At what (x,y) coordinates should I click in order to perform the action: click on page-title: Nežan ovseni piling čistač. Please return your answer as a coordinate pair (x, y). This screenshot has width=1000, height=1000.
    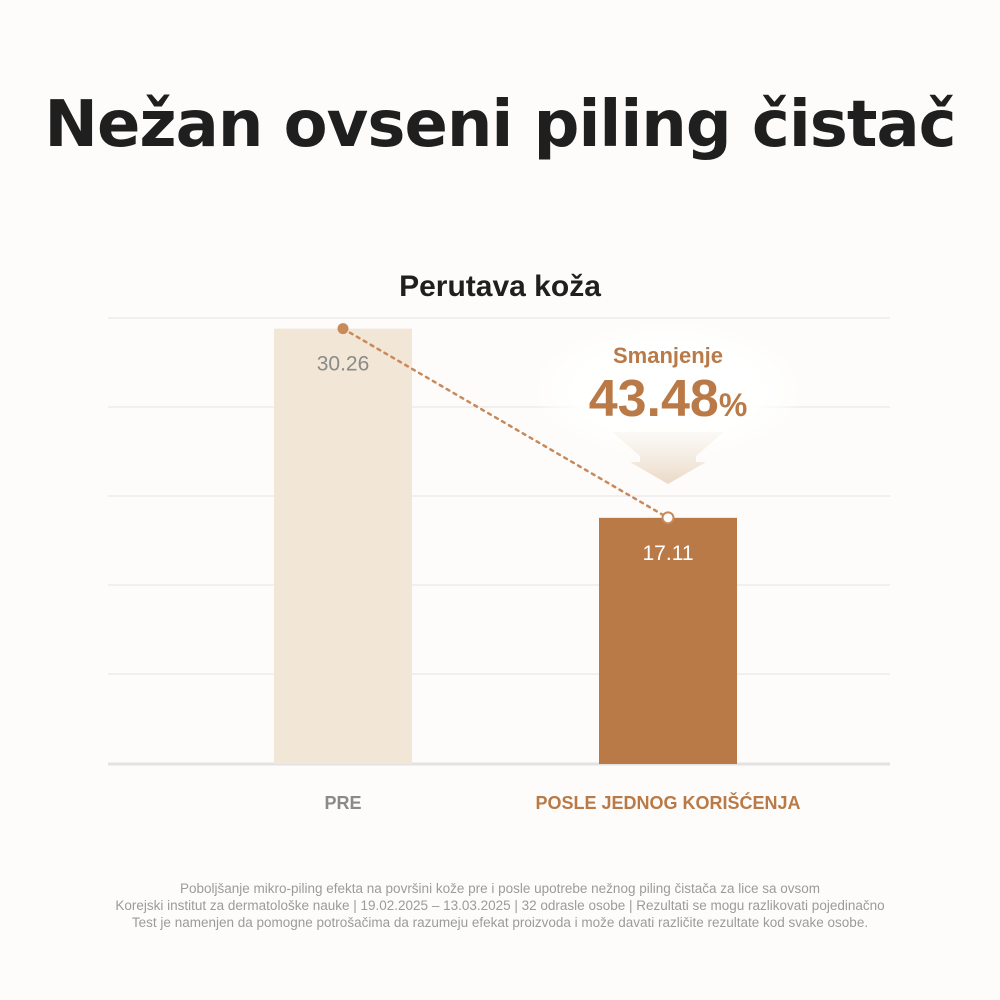
    Looking at the image, I should click on (500, 125).